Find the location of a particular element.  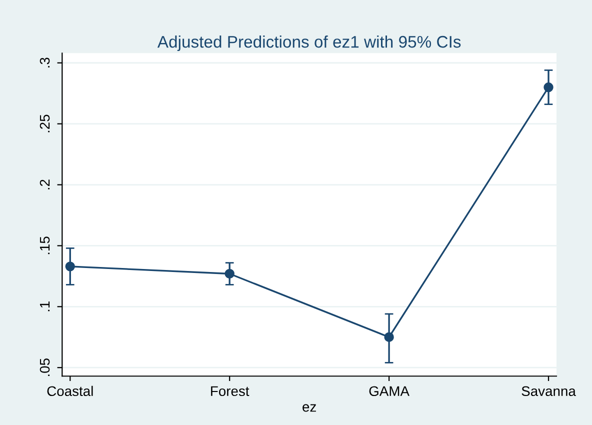

y-tick-label: .15 is located at coordinates (45, 245).